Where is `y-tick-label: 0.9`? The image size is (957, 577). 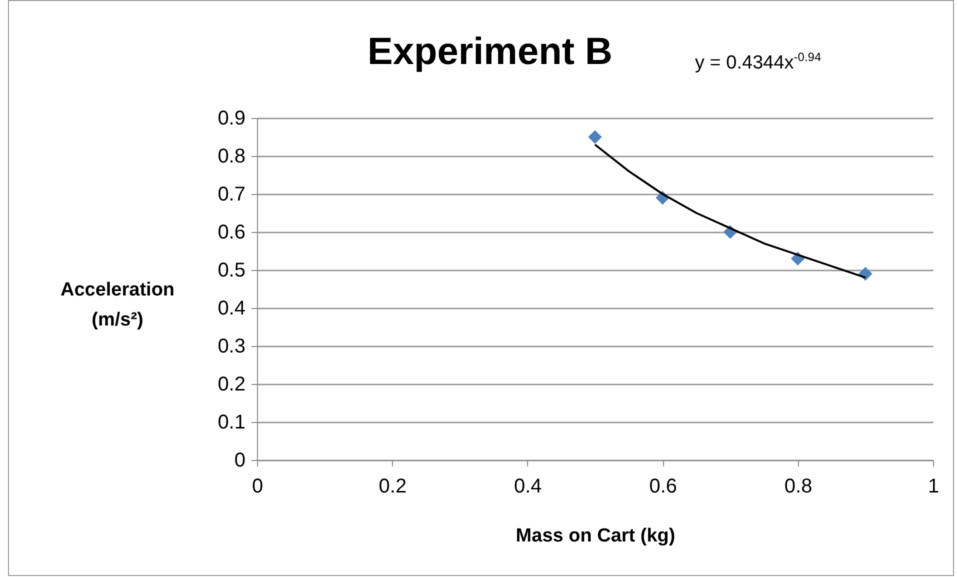 y-tick-label: 0.9 is located at coordinates (232, 119).